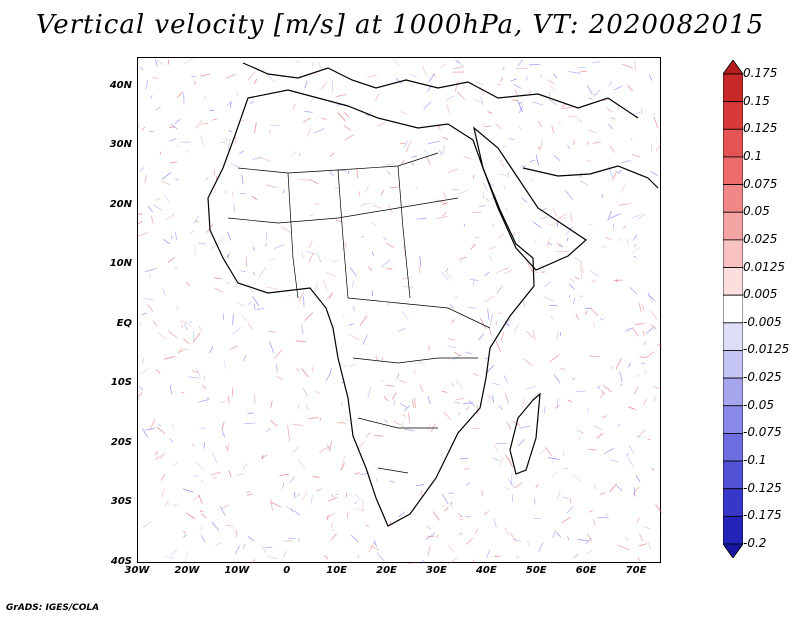 Image resolution: width=800 pixels, height=618 pixels. I want to click on colorbar-tick-label: -0.1, so click(755, 460).